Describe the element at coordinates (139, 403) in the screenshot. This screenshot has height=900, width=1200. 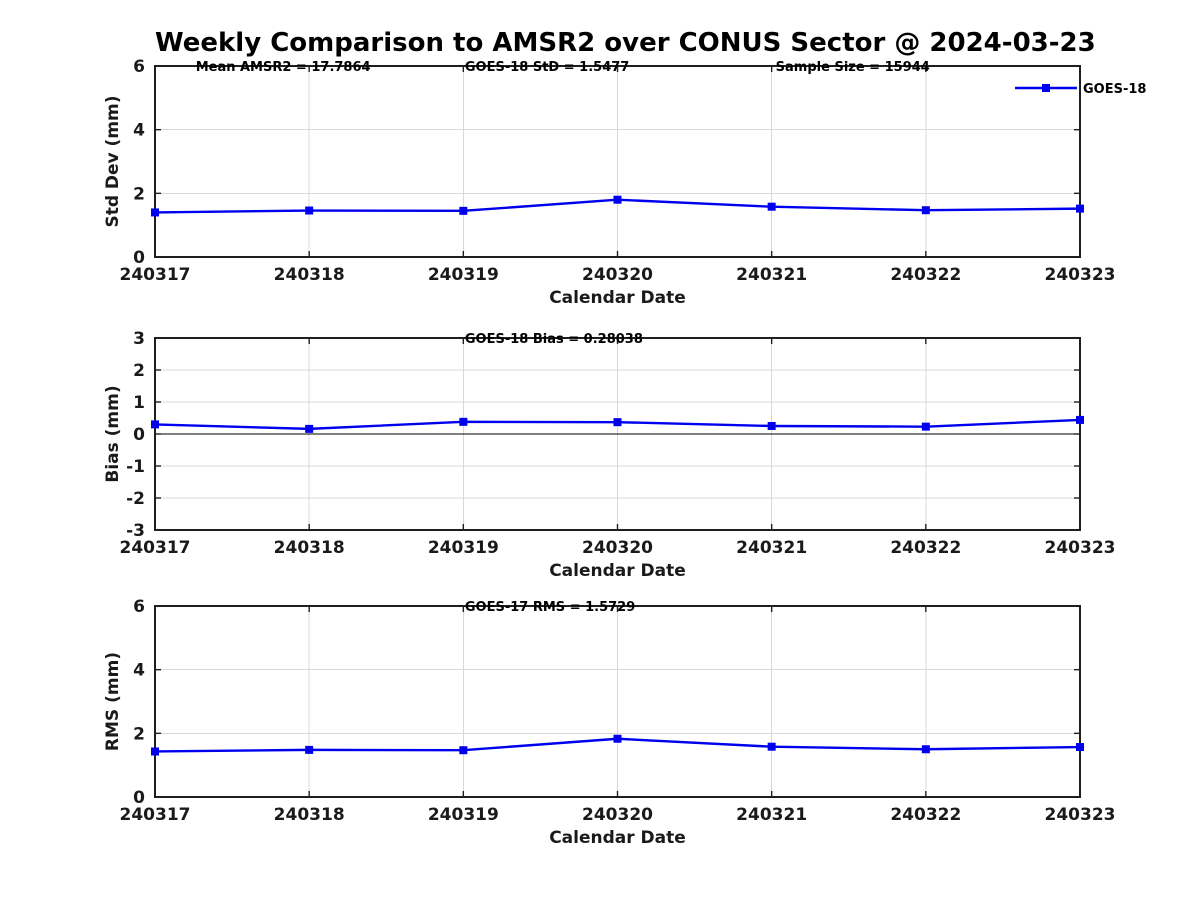
I see `y-tick-label: 1` at that location.